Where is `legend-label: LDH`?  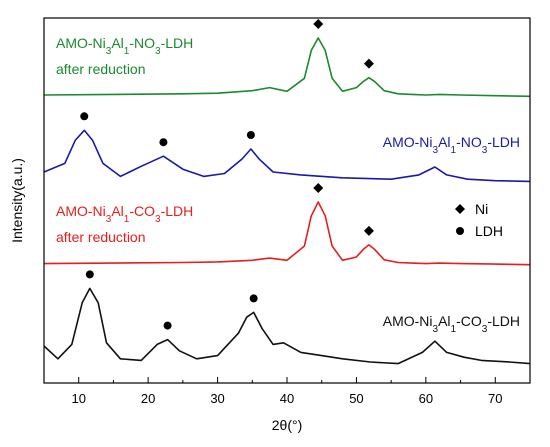 legend-label: LDH is located at coordinates (489, 231).